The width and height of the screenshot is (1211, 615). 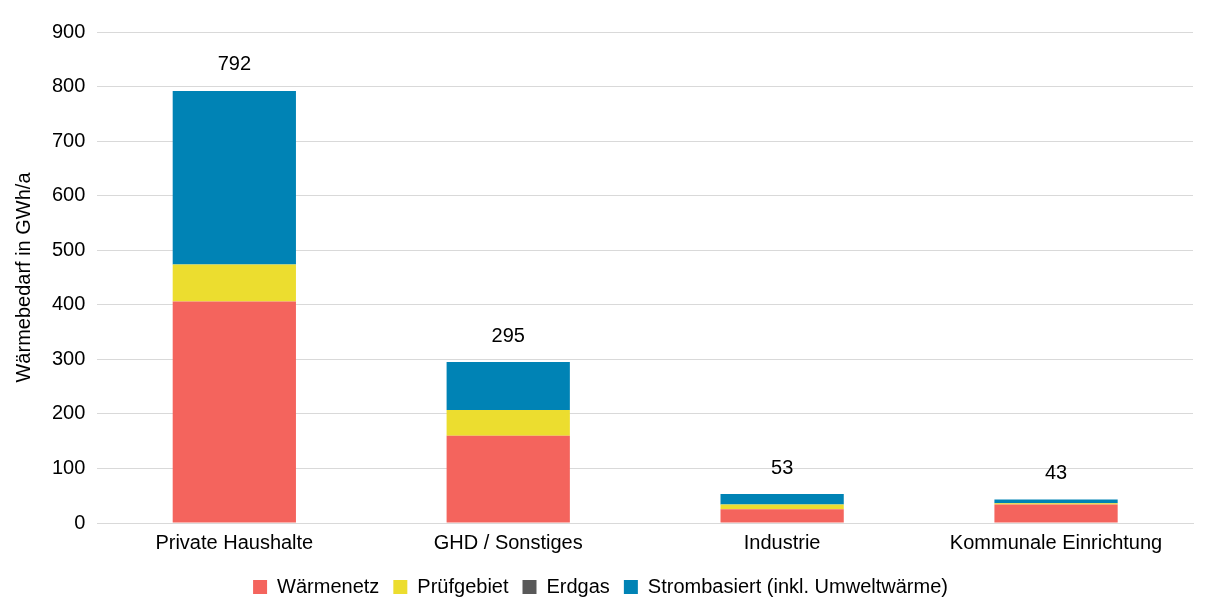 What do you see at coordinates (80, 521) in the screenshot?
I see `y-tick-label: 0` at bounding box center [80, 521].